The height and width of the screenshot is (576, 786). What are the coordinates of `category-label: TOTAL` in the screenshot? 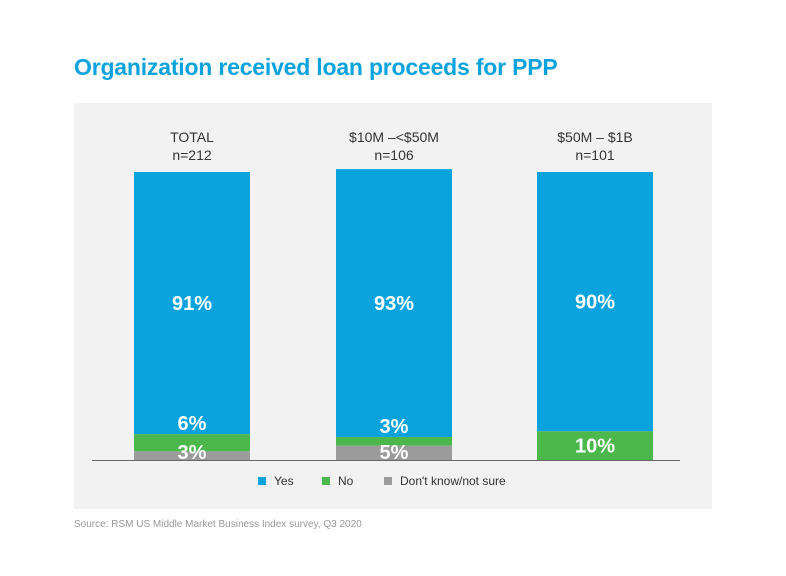 It's located at (192, 137).